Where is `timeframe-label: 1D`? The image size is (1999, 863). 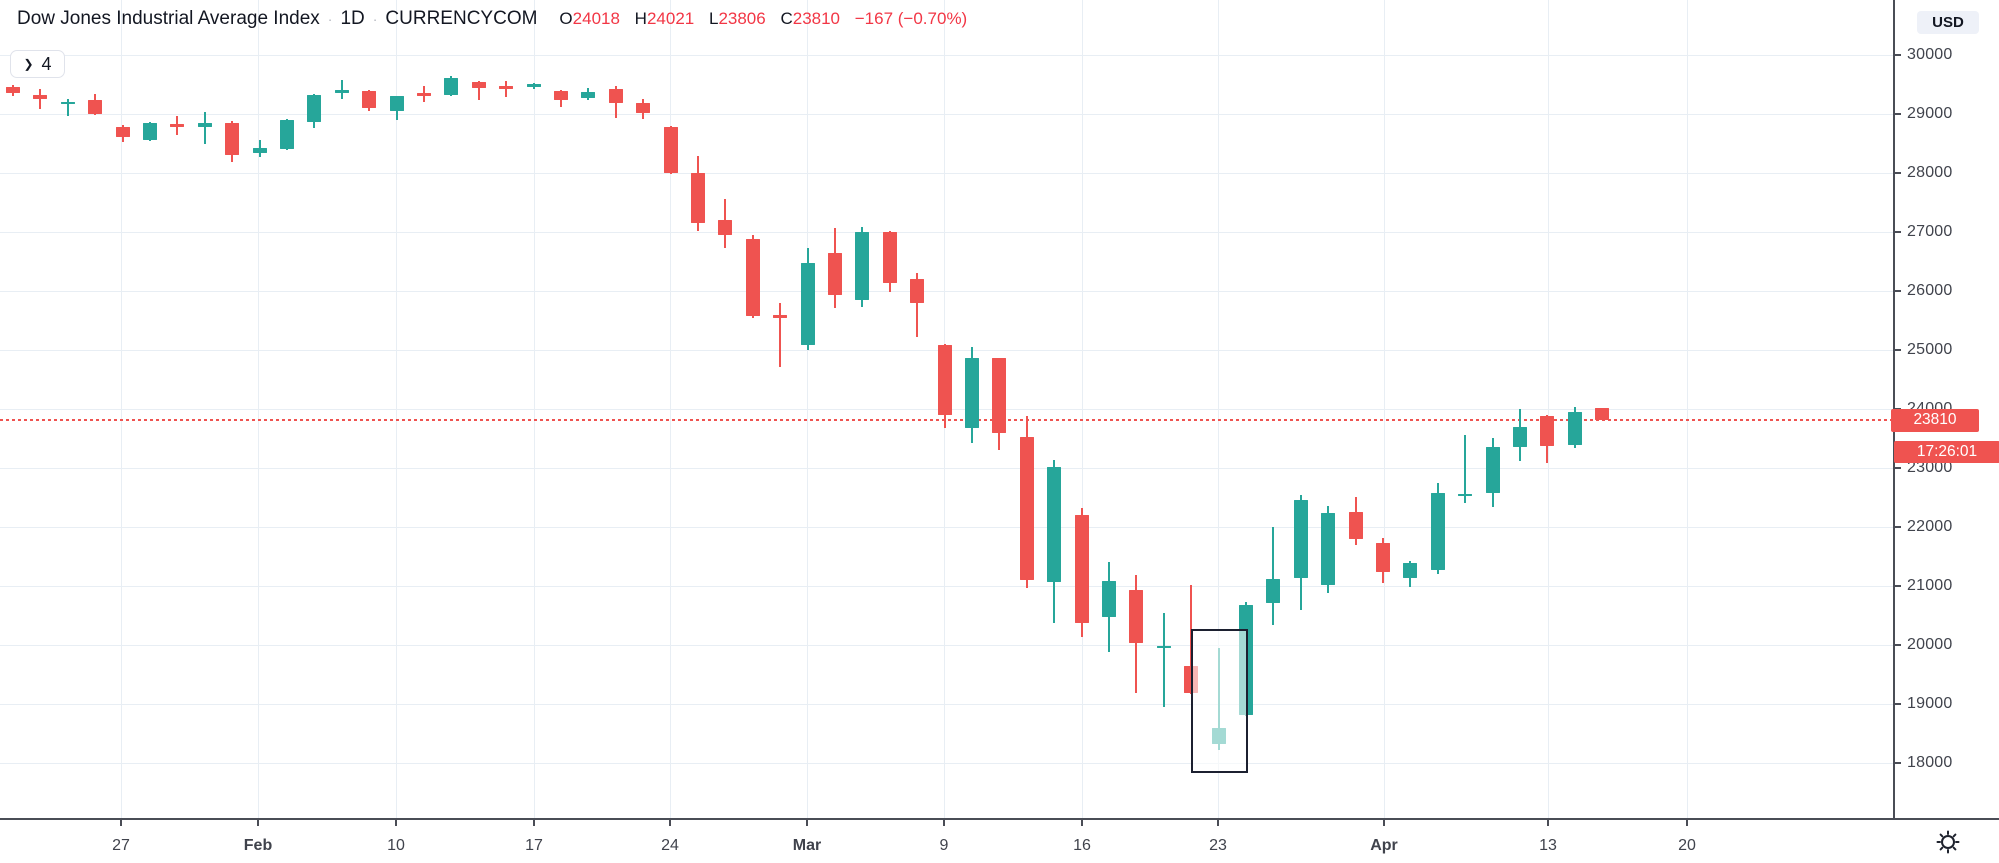
timeframe-label: 1D is located at coordinates (352, 18).